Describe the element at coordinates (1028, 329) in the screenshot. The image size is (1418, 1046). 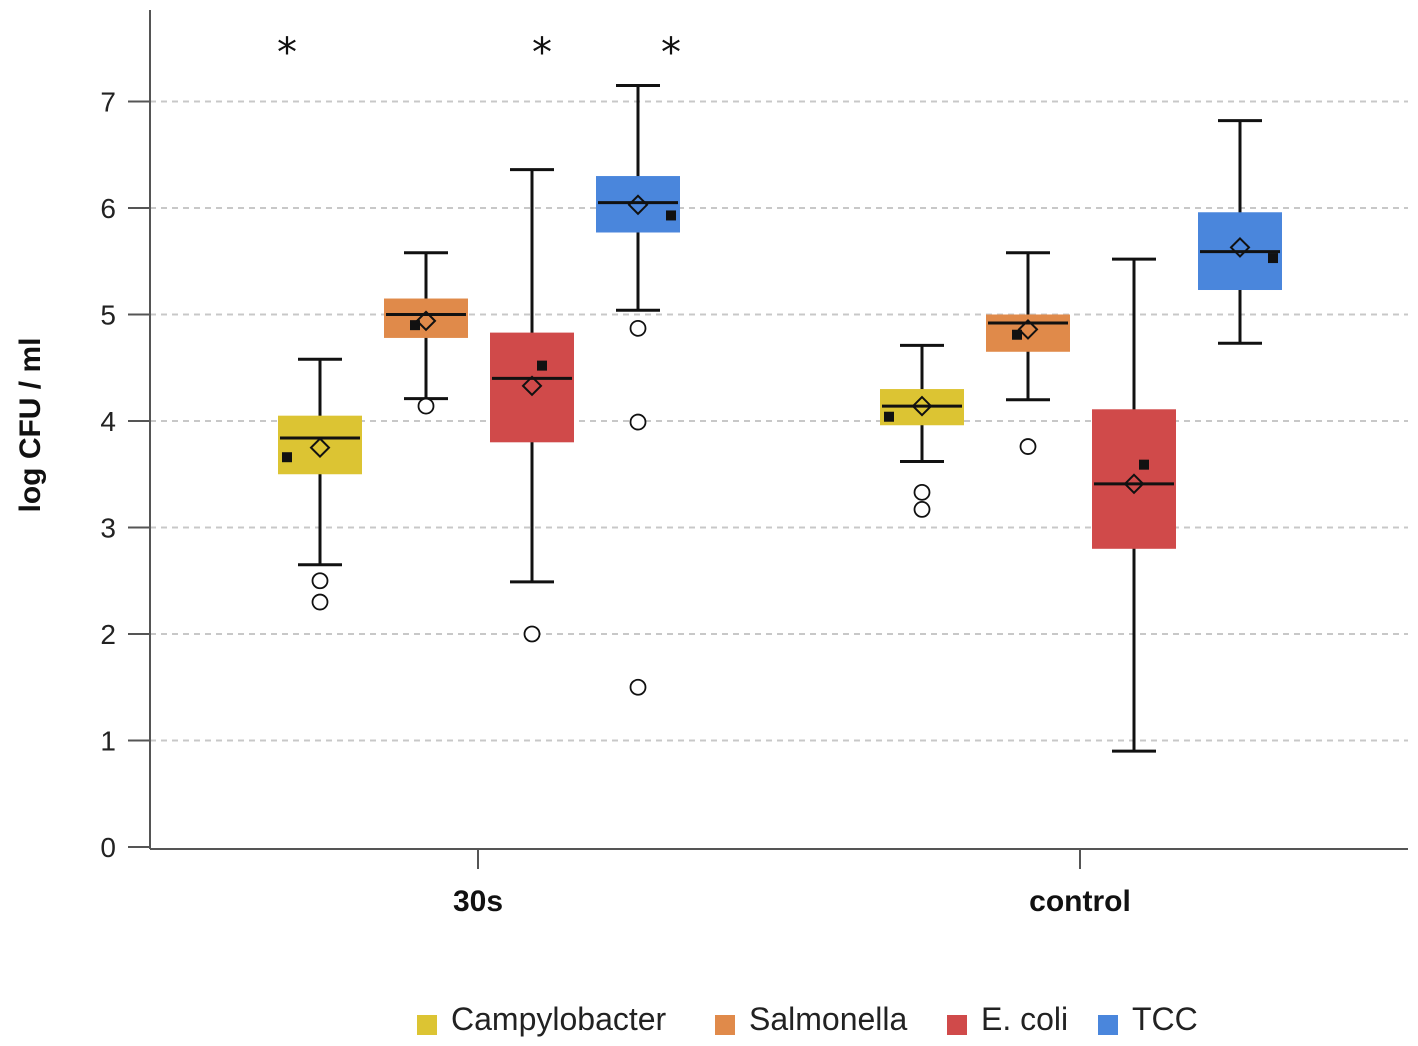
I see `mean-marker-control-salmonella` at that location.